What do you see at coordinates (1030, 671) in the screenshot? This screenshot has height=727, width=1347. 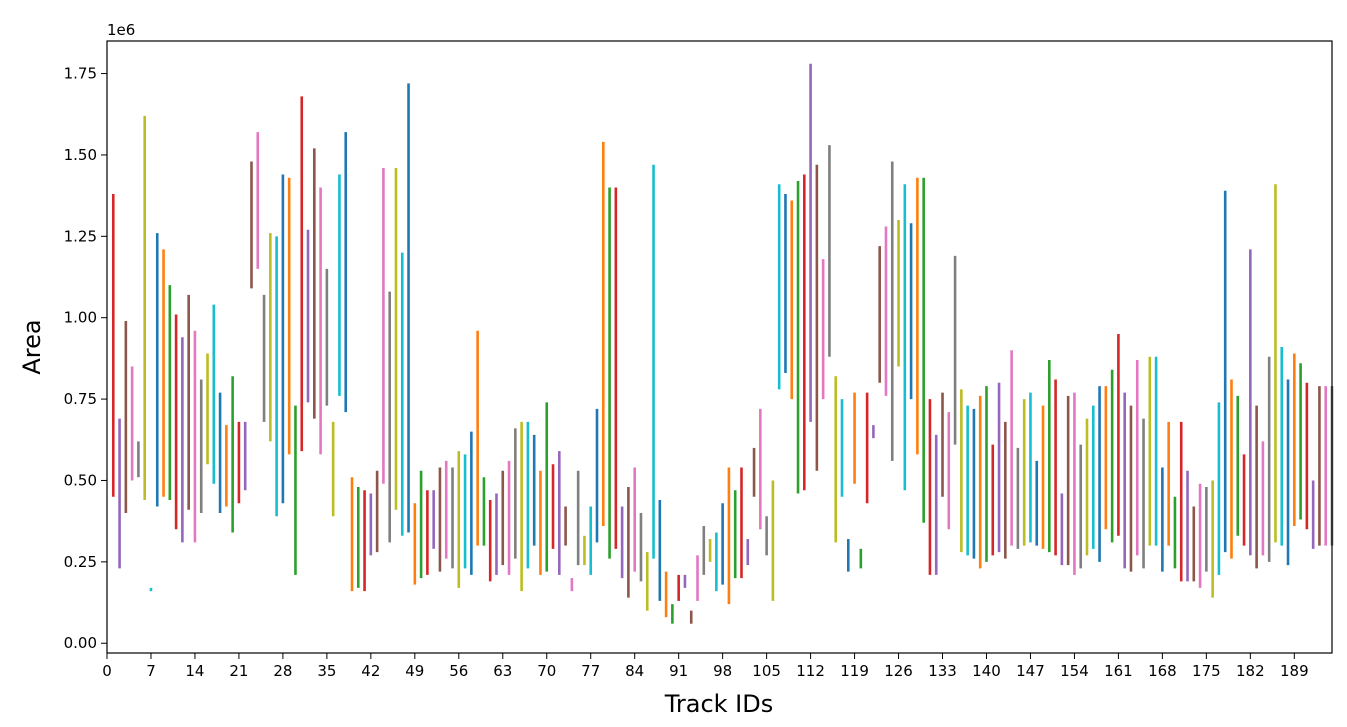 I see `x-tick-label: 147` at bounding box center [1030, 671].